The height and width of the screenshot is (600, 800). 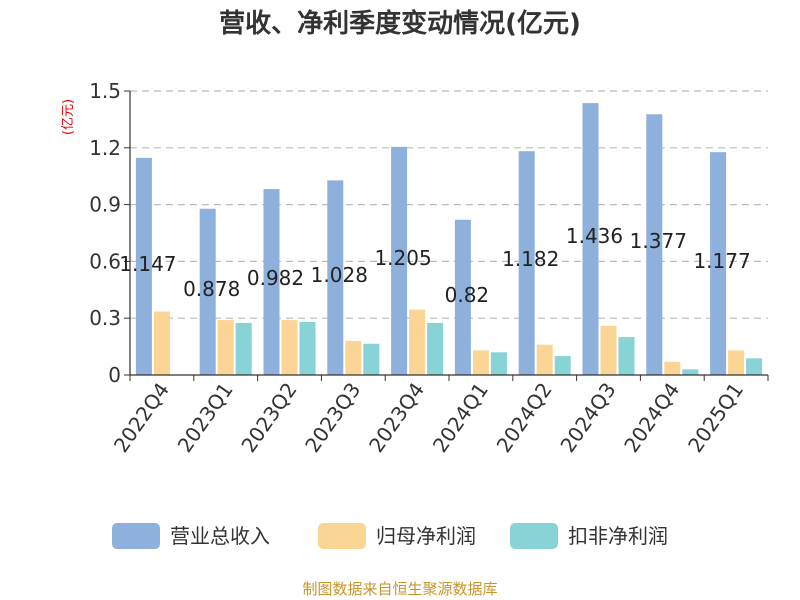 I want to click on x-tick-label-2023Q2: 2023Q2, so click(x=268, y=417).